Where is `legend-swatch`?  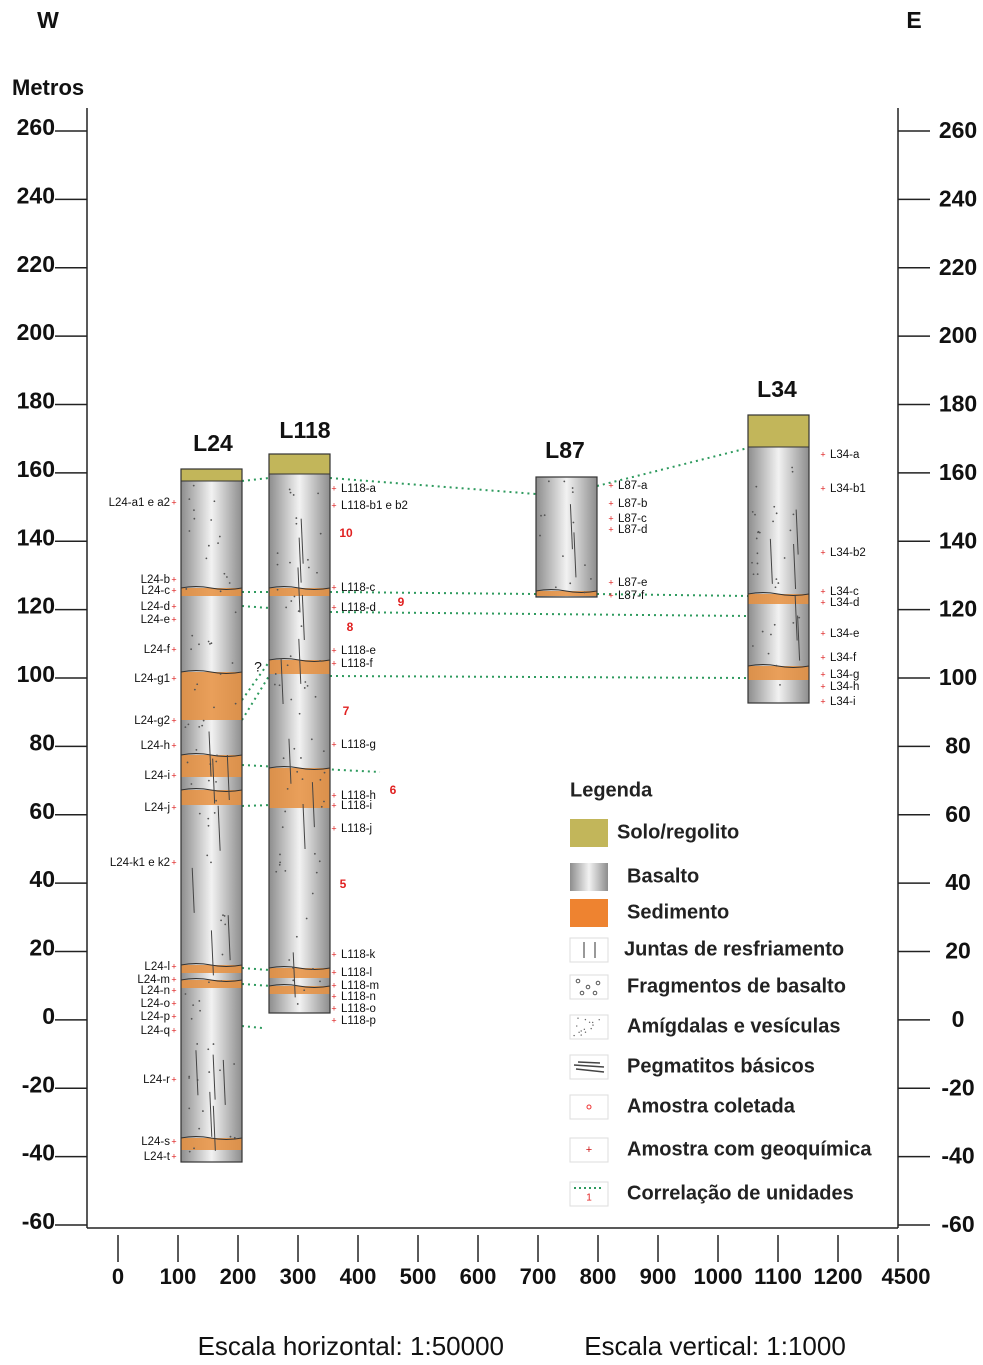 legend-swatch is located at coordinates (589, 950).